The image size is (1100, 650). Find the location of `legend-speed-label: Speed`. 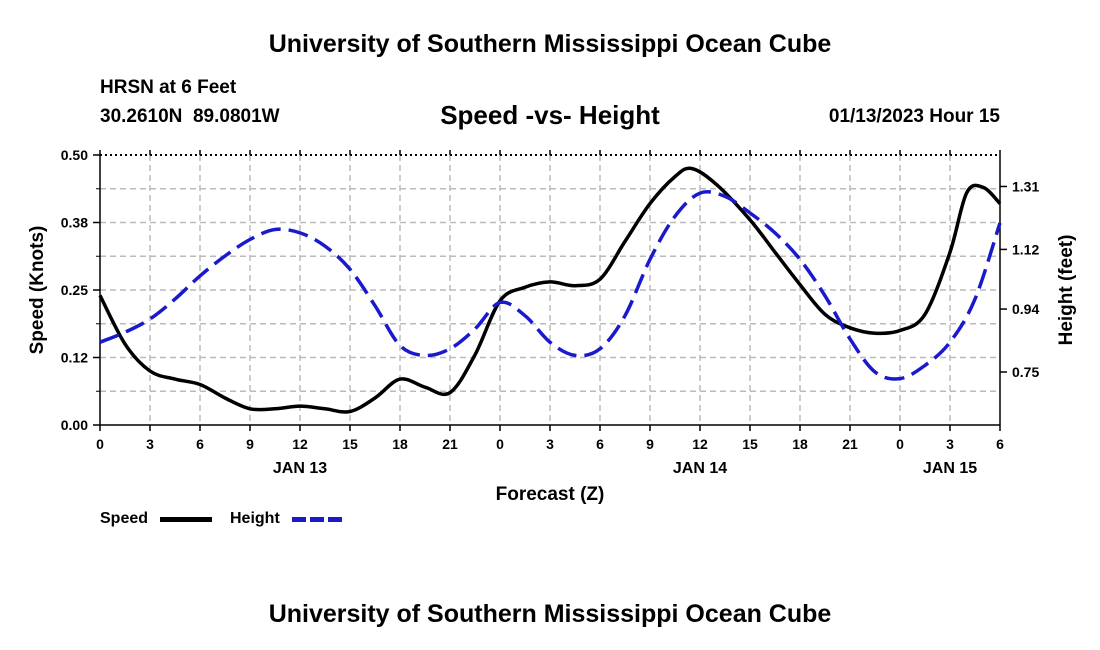

legend-speed-label: Speed is located at coordinates (124, 518).